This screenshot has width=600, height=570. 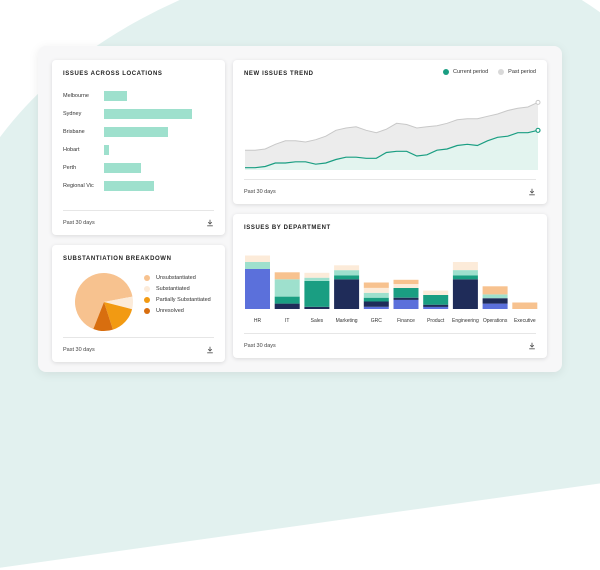 I want to click on legend-item: Unresolved, so click(x=177, y=311).